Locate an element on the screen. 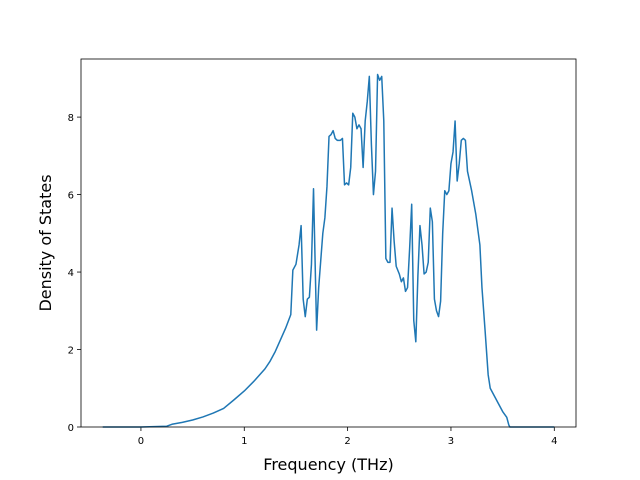  x-axis-label: Frequency (THz) is located at coordinates (328, 464).